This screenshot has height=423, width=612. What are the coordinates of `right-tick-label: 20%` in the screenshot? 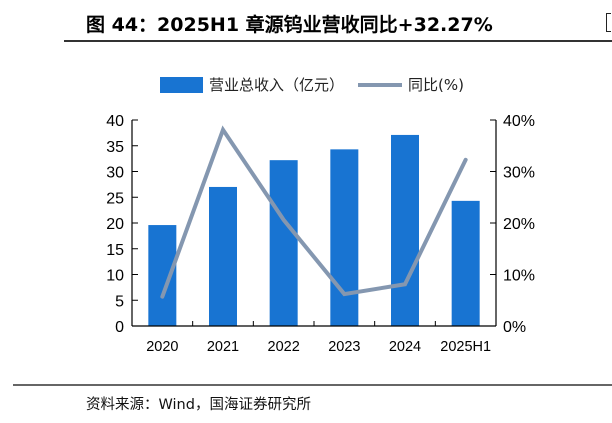 It's located at (519, 224).